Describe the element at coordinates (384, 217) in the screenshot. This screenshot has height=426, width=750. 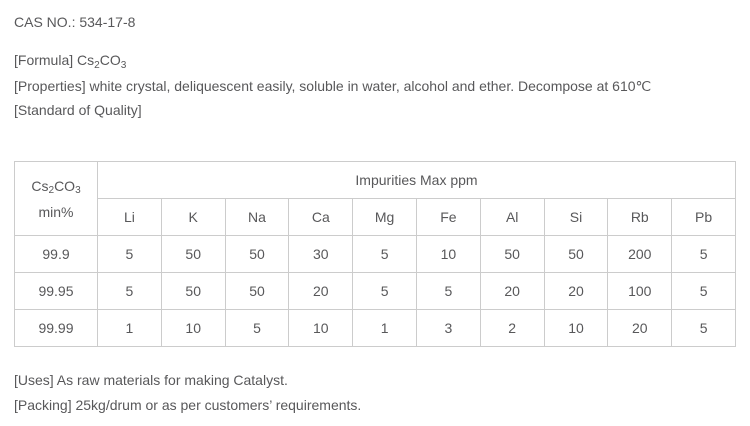
I see `column-header-mg: Mg` at that location.